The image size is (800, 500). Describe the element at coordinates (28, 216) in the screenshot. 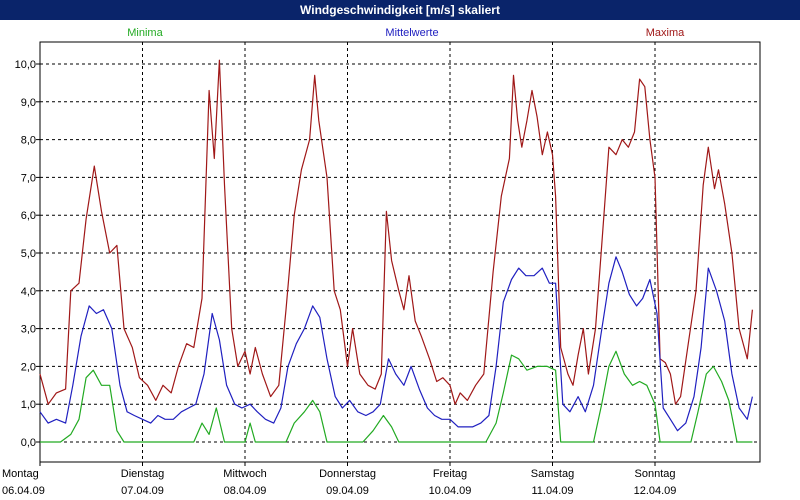

I see `y-tick-label: 6,0` at that location.